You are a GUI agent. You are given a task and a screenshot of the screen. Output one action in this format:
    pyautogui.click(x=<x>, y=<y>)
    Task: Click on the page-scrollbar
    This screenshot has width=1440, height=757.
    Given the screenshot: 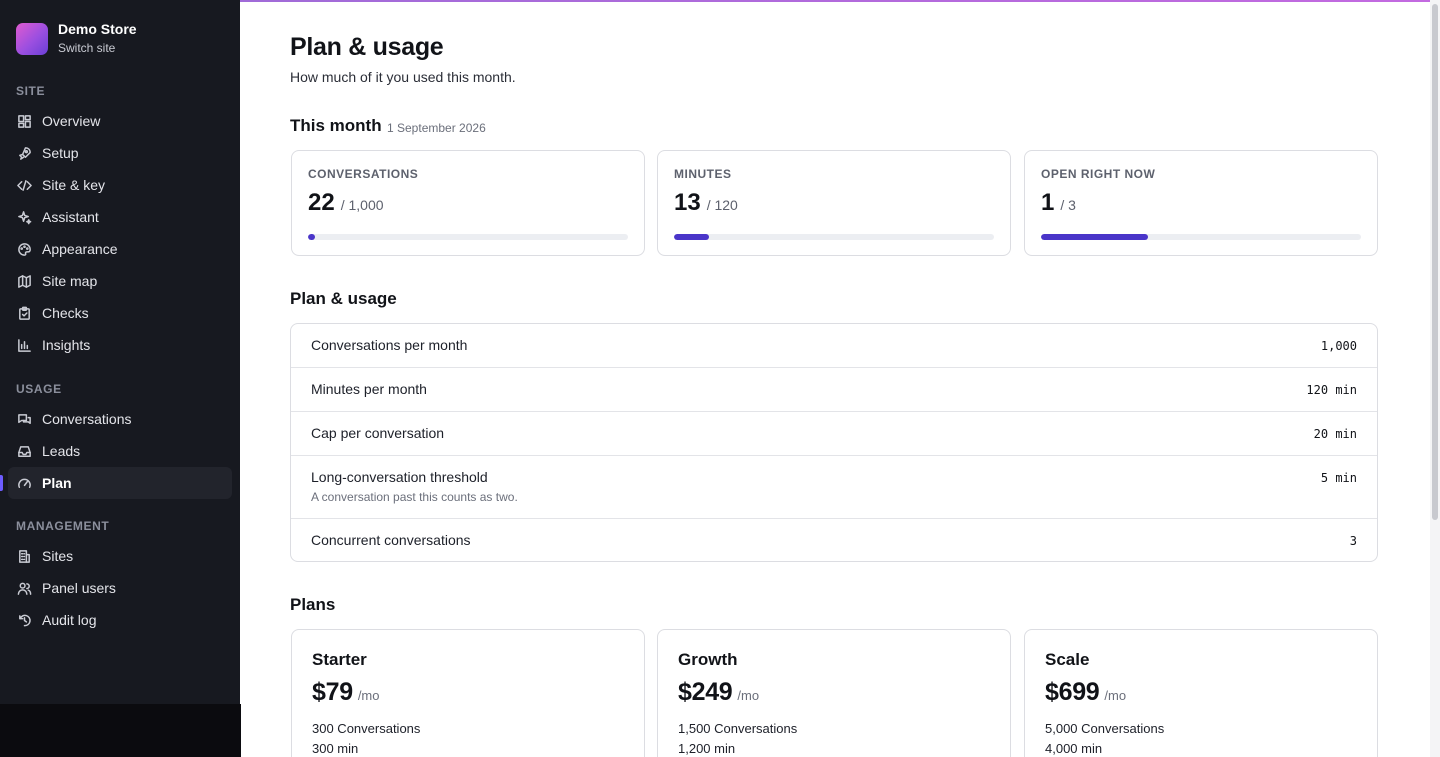 What is the action you would take?
    pyautogui.click(x=1435, y=378)
    